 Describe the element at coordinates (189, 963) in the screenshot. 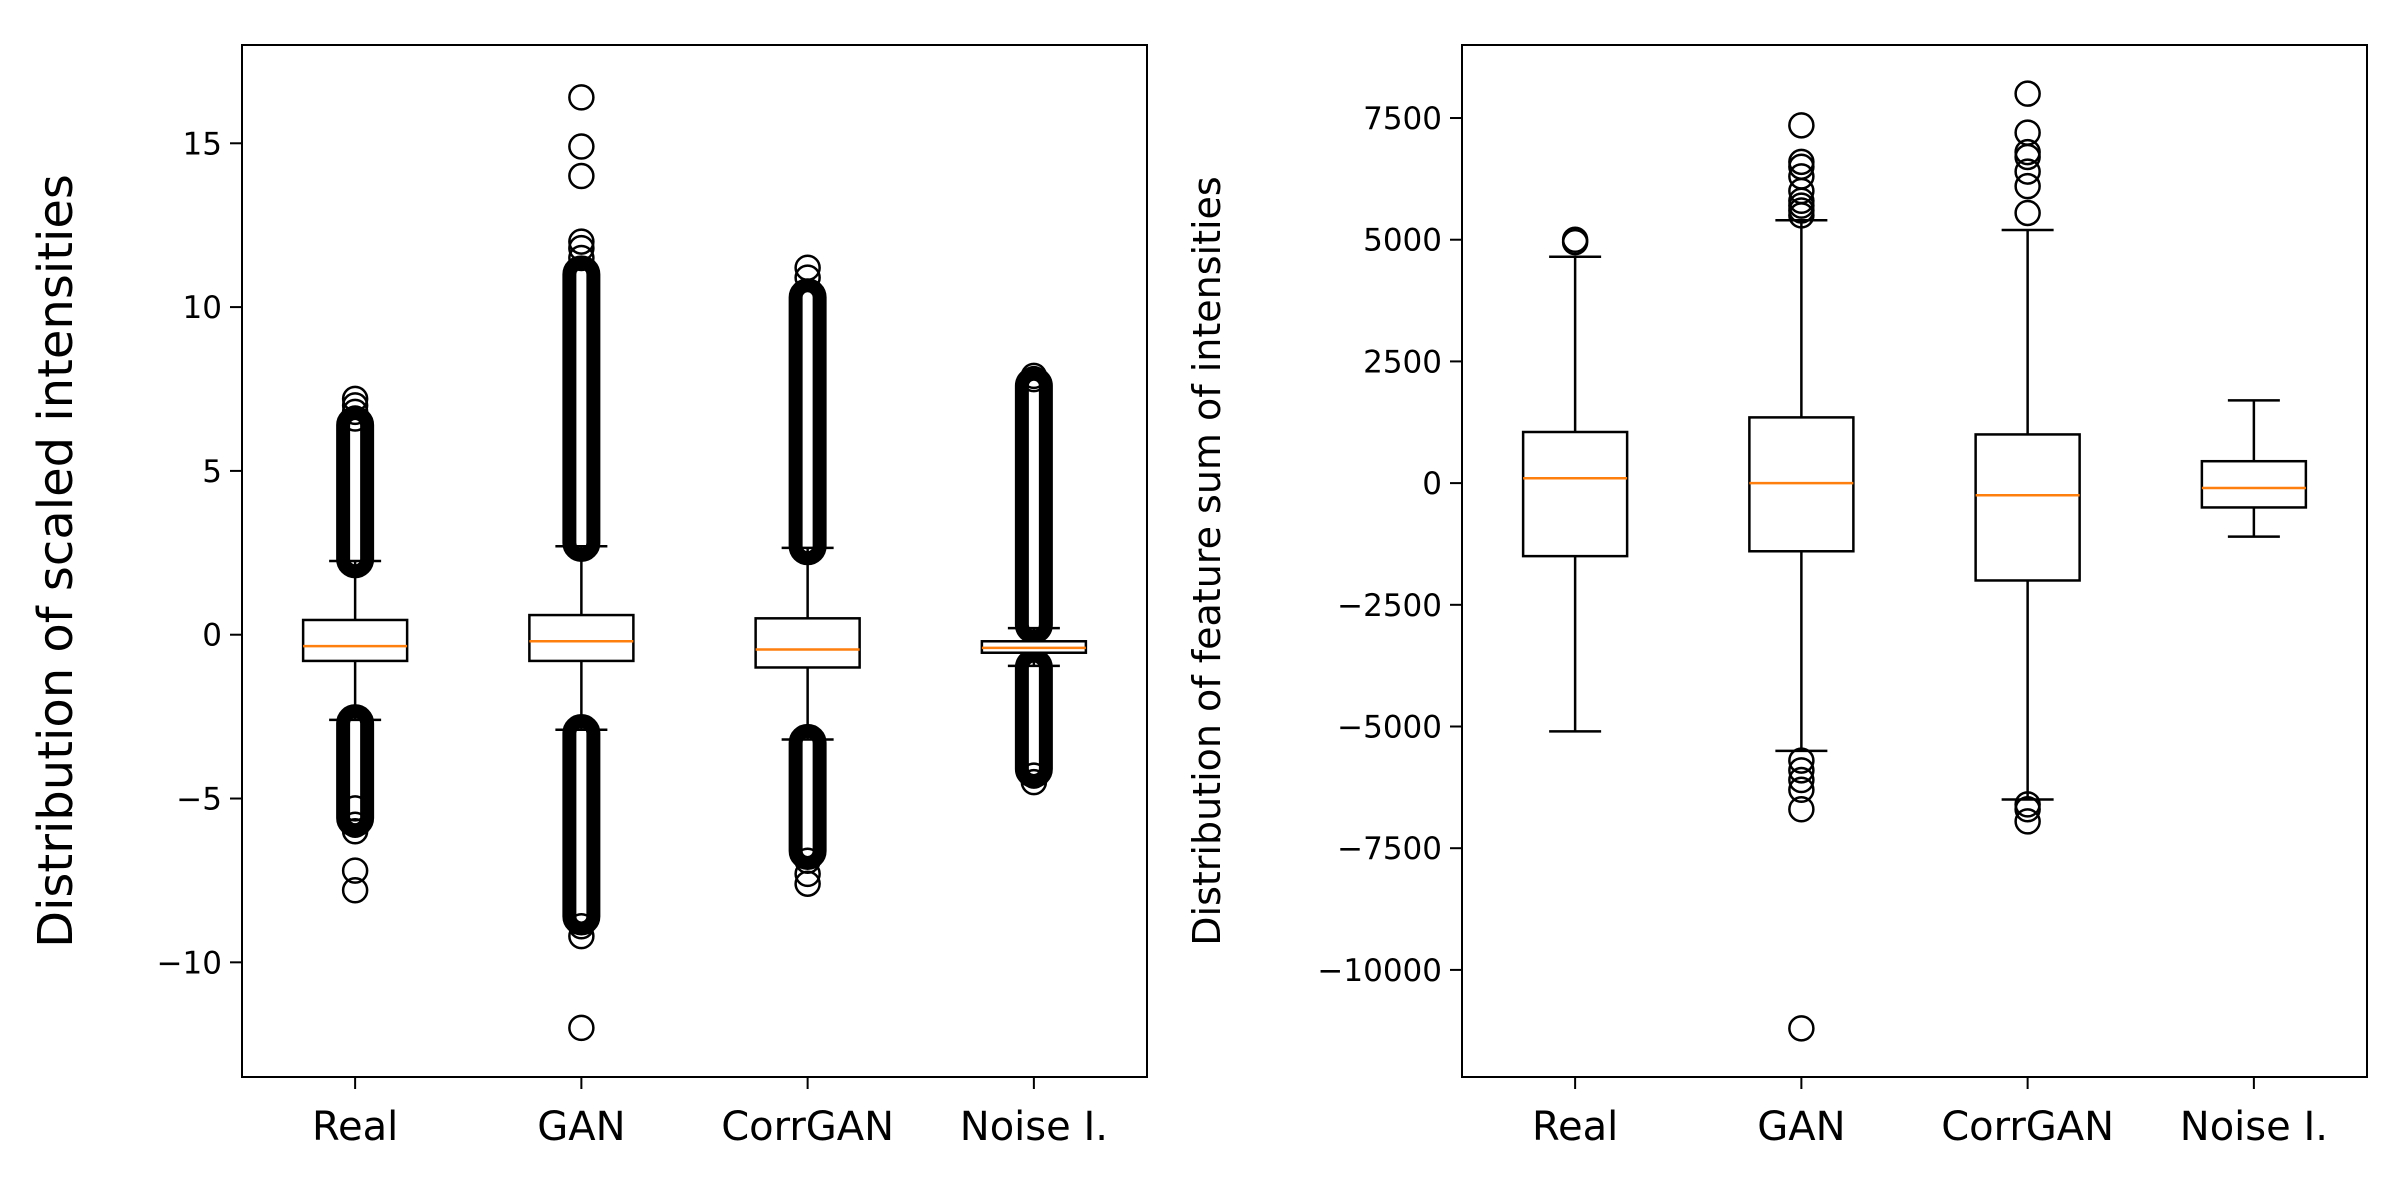

I see `y-tick-label: −10` at that location.